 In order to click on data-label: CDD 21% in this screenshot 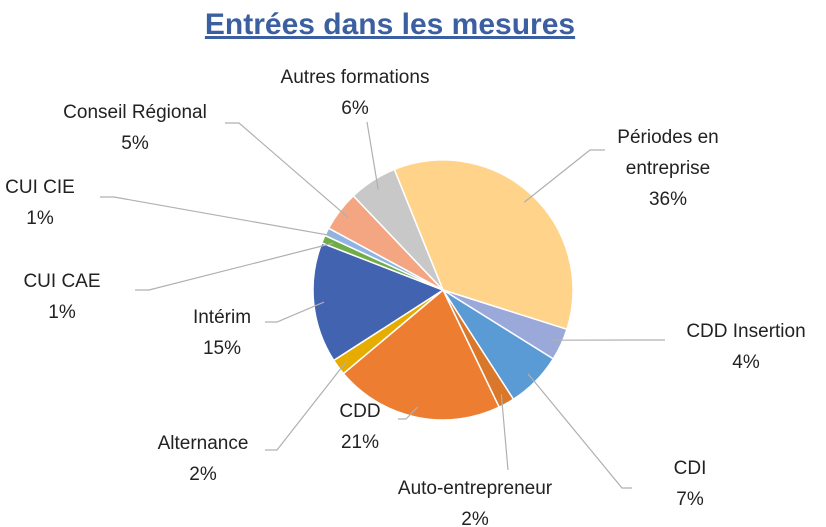, I will do `click(359, 427)`.